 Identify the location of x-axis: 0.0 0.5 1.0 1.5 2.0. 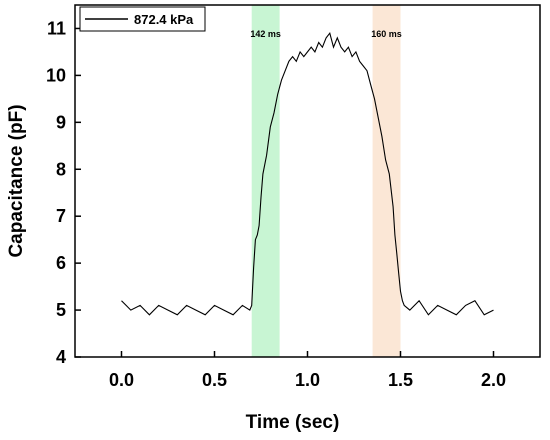
(307, 370).